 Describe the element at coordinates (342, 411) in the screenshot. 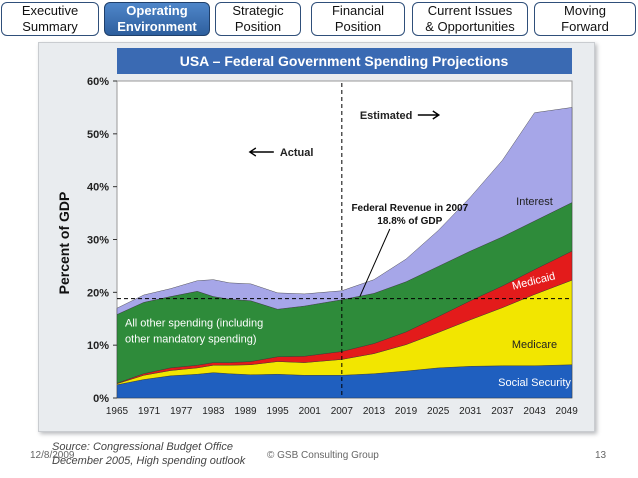

I see `x-tick-label: 2007` at that location.